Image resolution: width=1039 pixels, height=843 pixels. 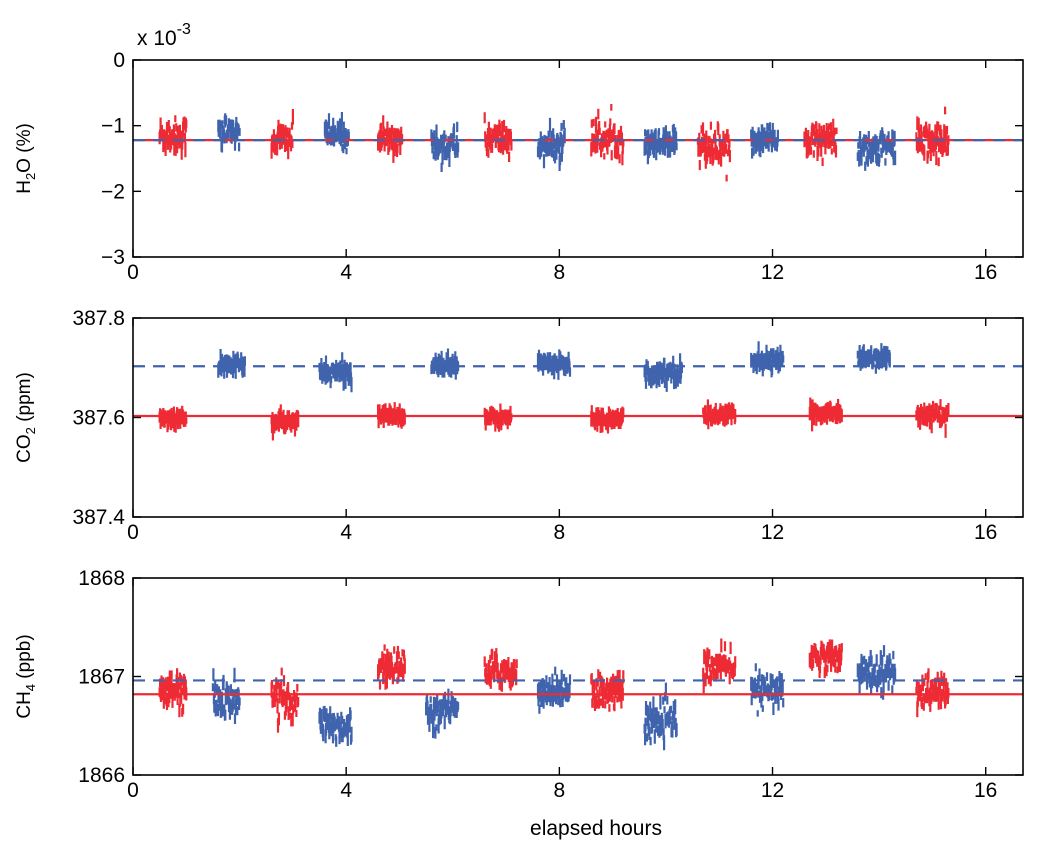 What do you see at coordinates (101, 677) in the screenshot?
I see `y-tick-label: 1867` at bounding box center [101, 677].